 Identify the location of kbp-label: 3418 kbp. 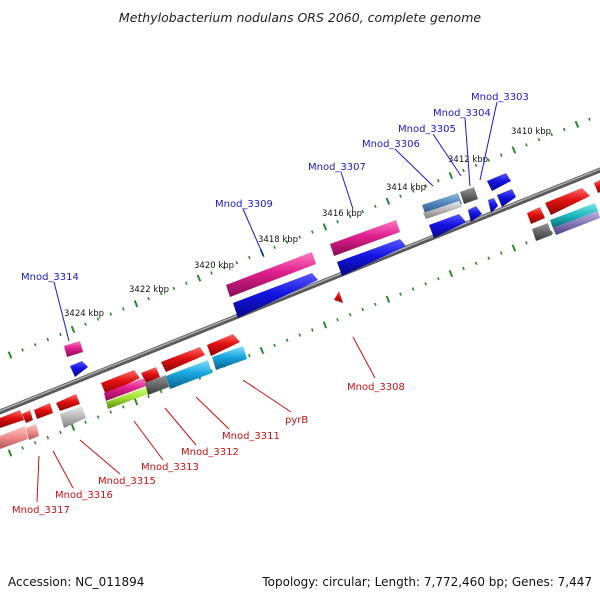
(278, 240).